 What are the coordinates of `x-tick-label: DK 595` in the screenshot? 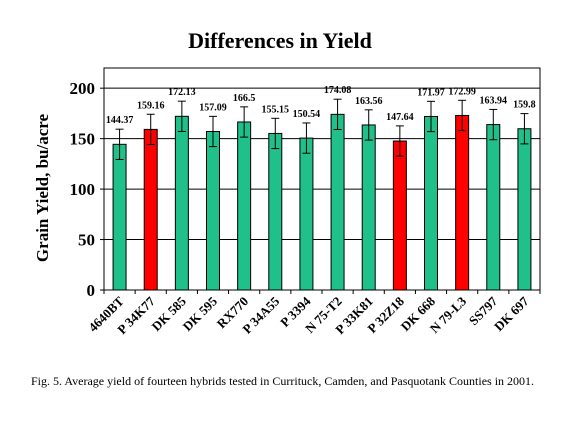 It's located at (200, 313).